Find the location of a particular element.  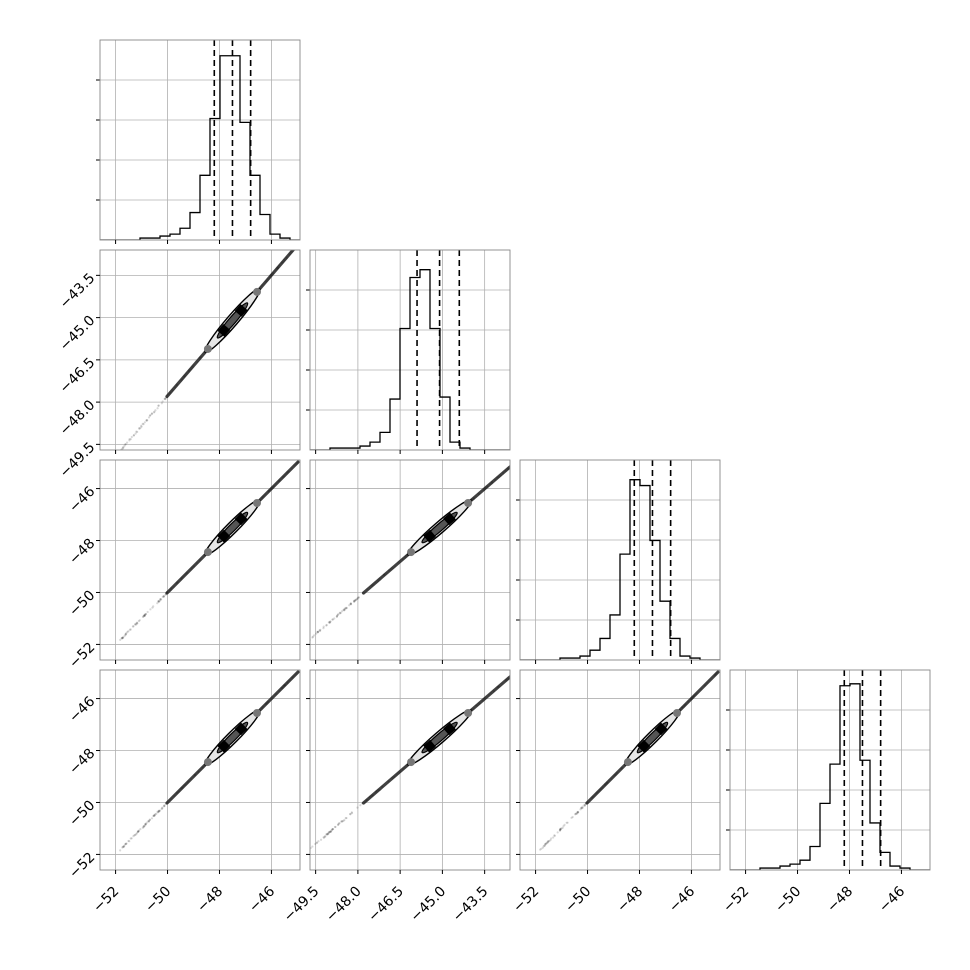

panel-frame is located at coordinates (200, 140).